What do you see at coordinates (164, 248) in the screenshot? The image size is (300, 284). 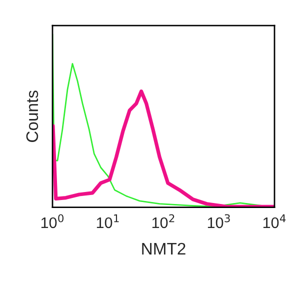 I see `x-axis-title: NMT2` at bounding box center [164, 248].